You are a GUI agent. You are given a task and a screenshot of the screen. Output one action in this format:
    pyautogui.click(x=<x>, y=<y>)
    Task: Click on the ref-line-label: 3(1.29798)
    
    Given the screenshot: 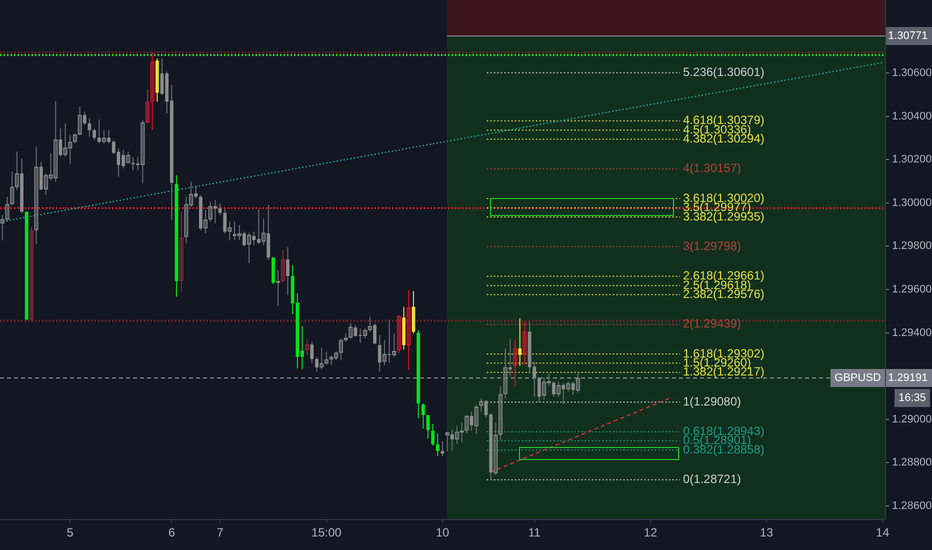 What is the action you would take?
    pyautogui.click(x=712, y=245)
    